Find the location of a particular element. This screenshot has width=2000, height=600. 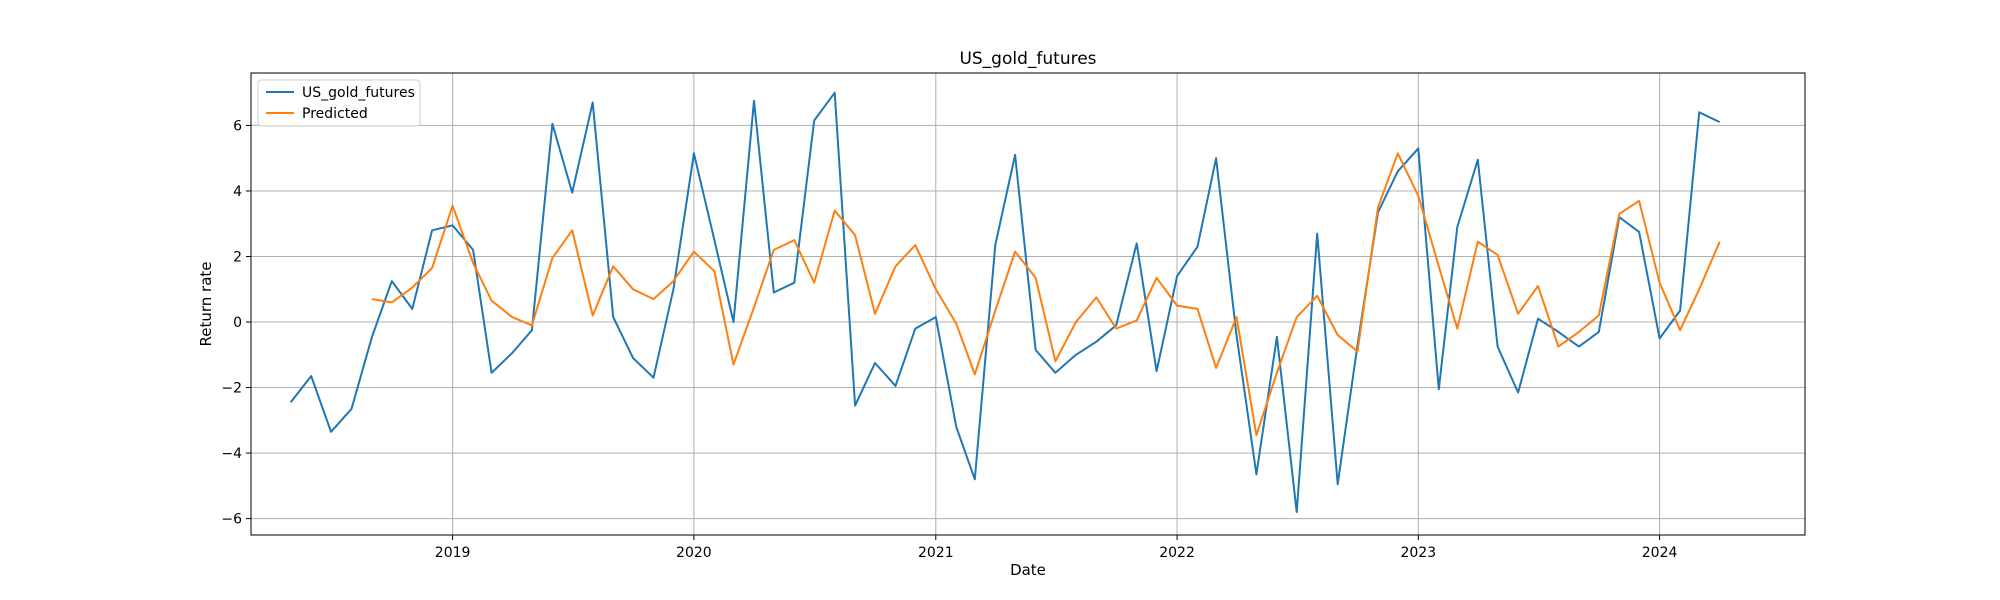

y-tick-label: 6 is located at coordinates (237, 126).